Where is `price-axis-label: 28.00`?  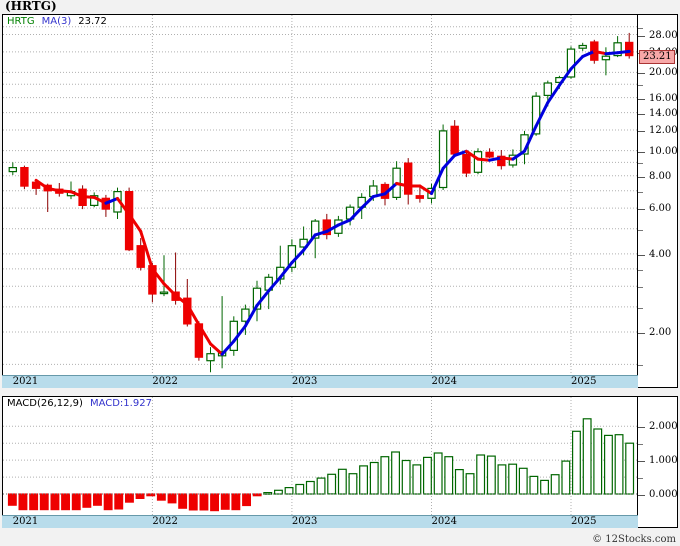
price-axis-label: 28.00 is located at coordinates (663, 35).